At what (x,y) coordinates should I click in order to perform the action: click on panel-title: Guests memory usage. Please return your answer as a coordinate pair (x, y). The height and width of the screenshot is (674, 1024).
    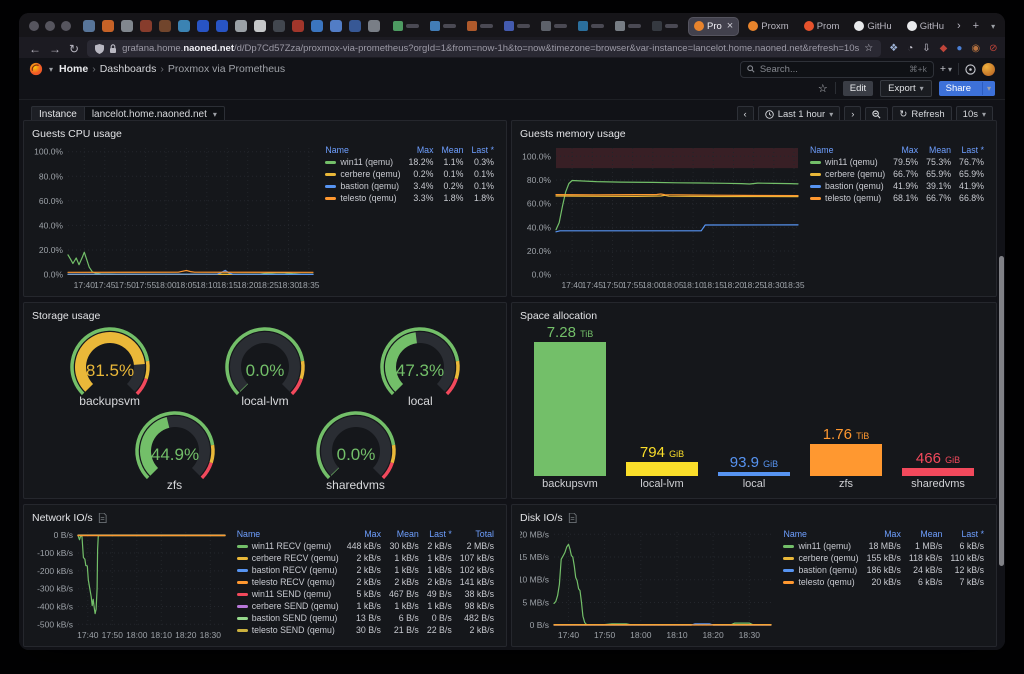
    Looking at the image, I should click on (573, 133).